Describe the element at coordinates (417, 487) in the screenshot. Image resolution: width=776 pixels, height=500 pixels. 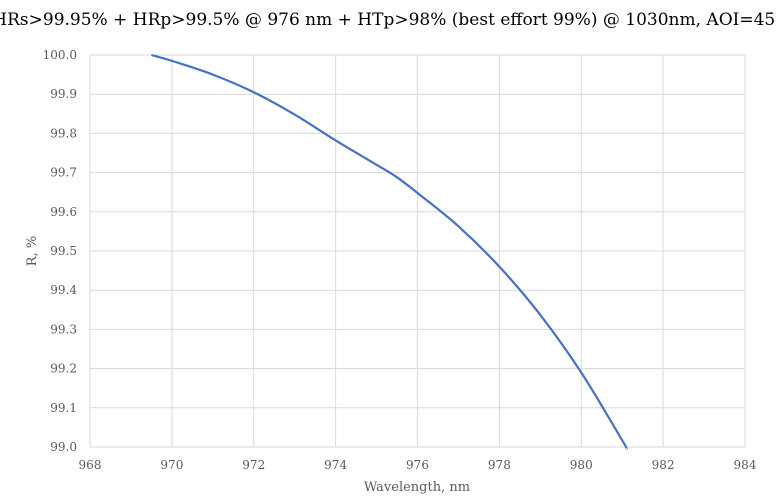
I see `x-axis-label: Wavelength, nm` at that location.